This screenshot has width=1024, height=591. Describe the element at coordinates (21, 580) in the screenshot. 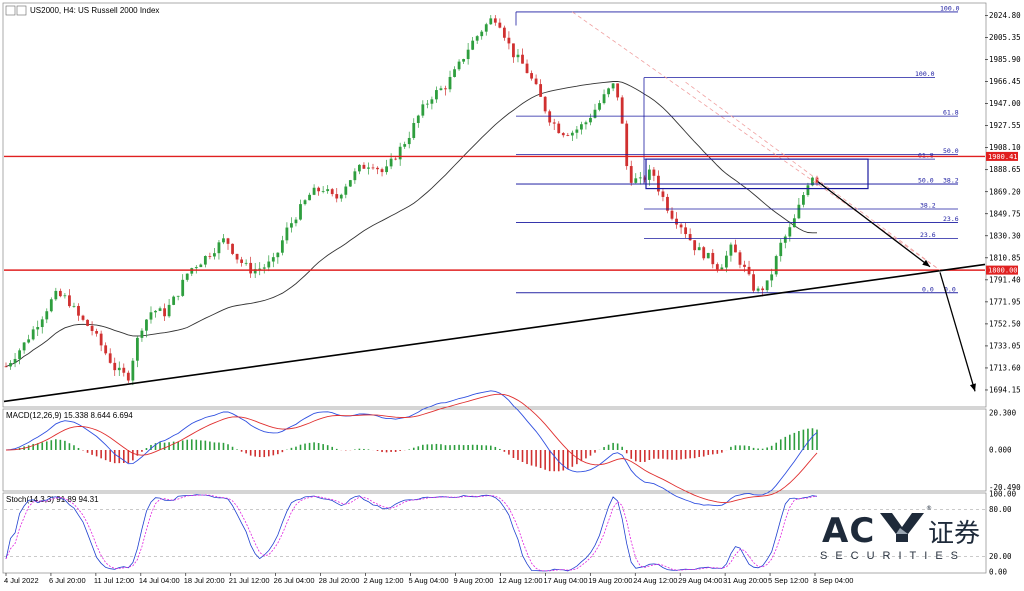

I see `time-tick-label: 4 Jul 2022` at that location.